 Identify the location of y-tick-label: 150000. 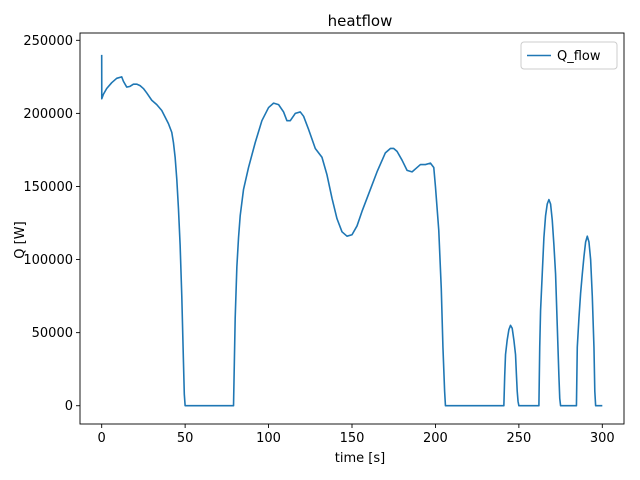
(48, 187).